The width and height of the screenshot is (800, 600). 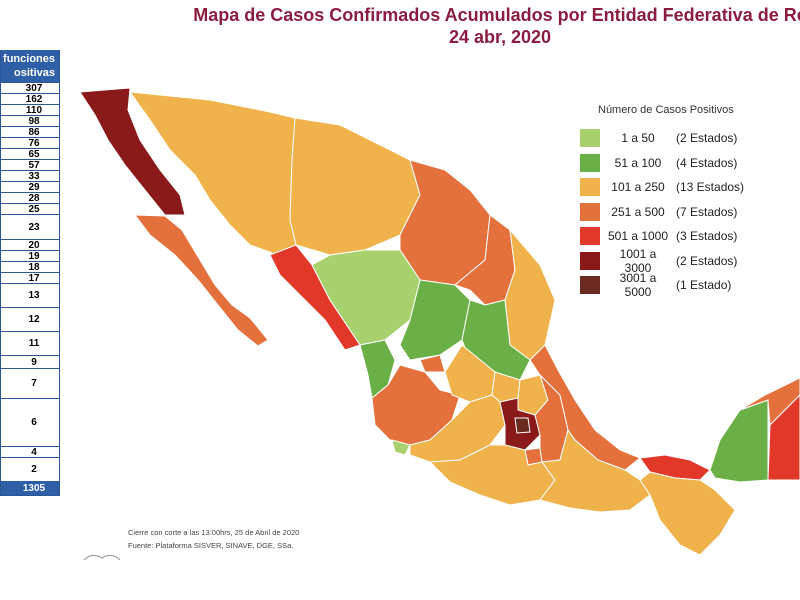 What do you see at coordinates (707, 162) in the screenshot?
I see `legend-count: (4 Estados)` at bounding box center [707, 162].